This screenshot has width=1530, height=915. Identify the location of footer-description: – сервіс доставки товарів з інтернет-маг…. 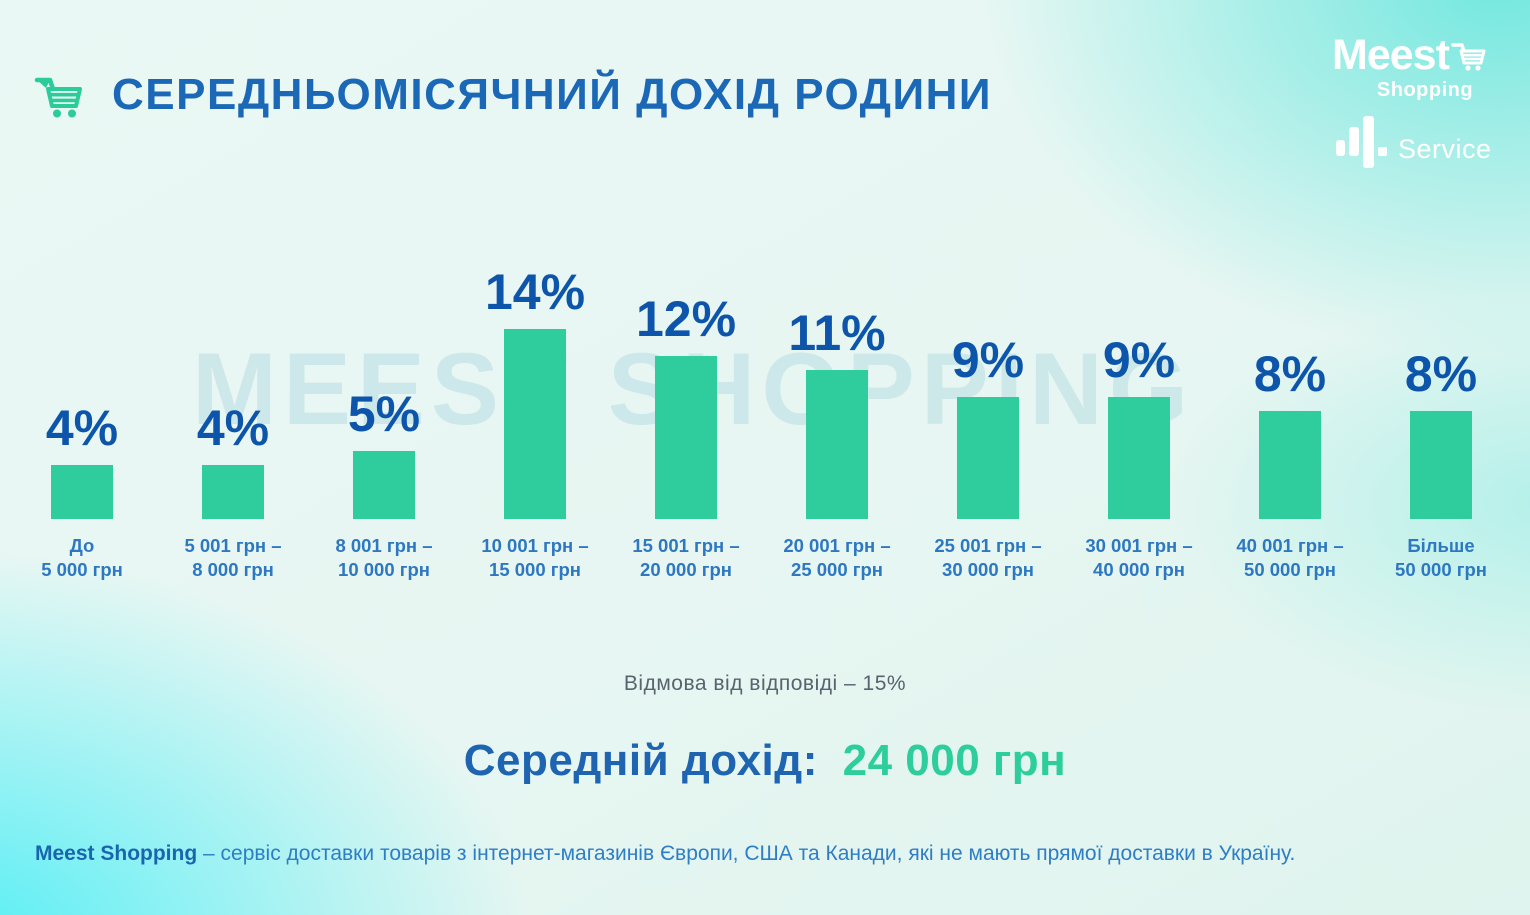
(746, 853).